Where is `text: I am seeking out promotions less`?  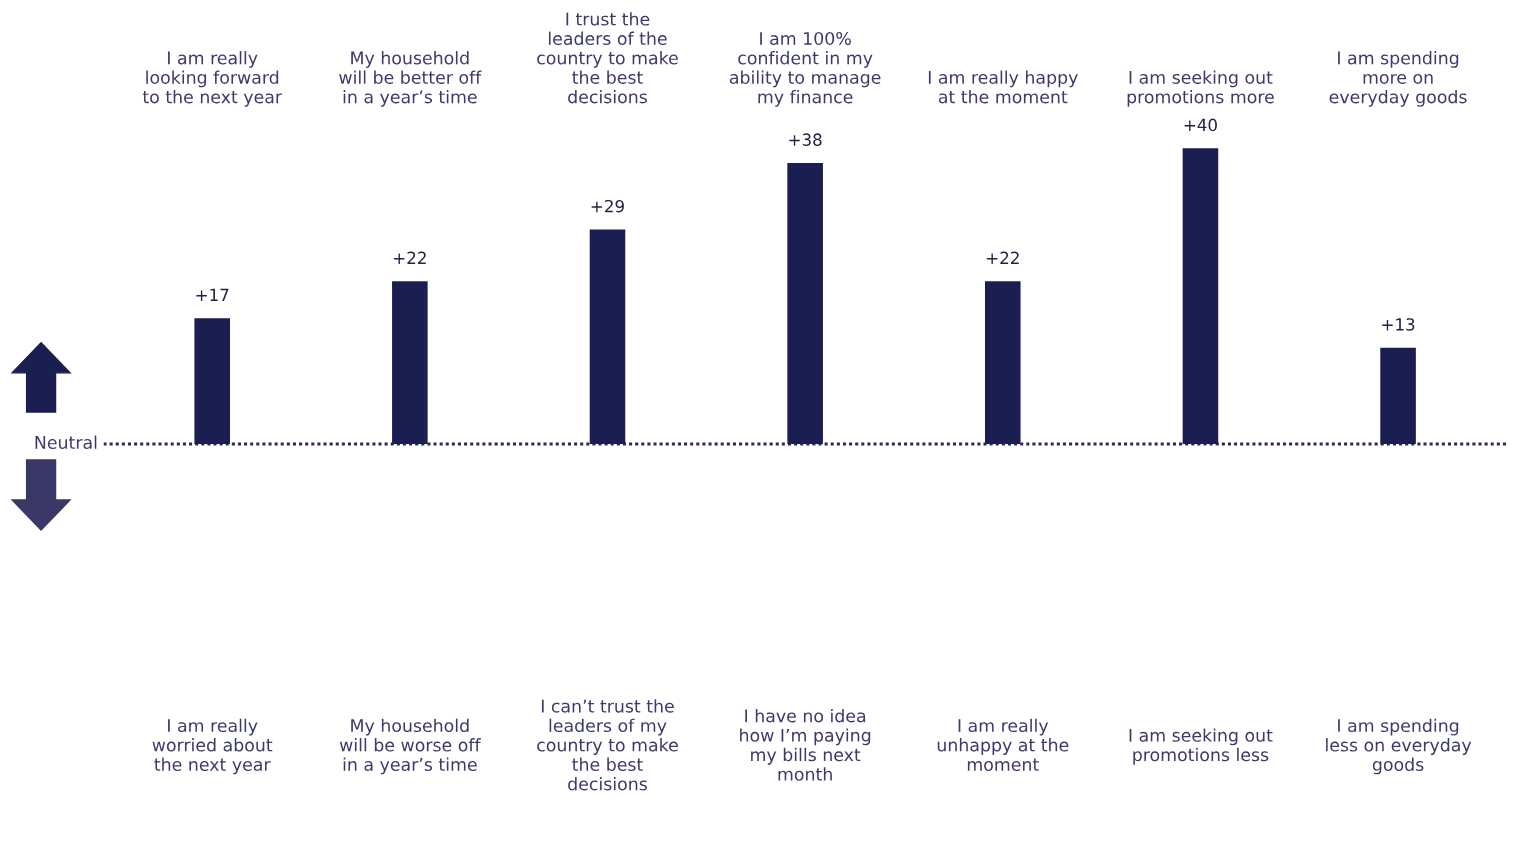 text: I am seeking out promotions less is located at coordinates (1201, 746).